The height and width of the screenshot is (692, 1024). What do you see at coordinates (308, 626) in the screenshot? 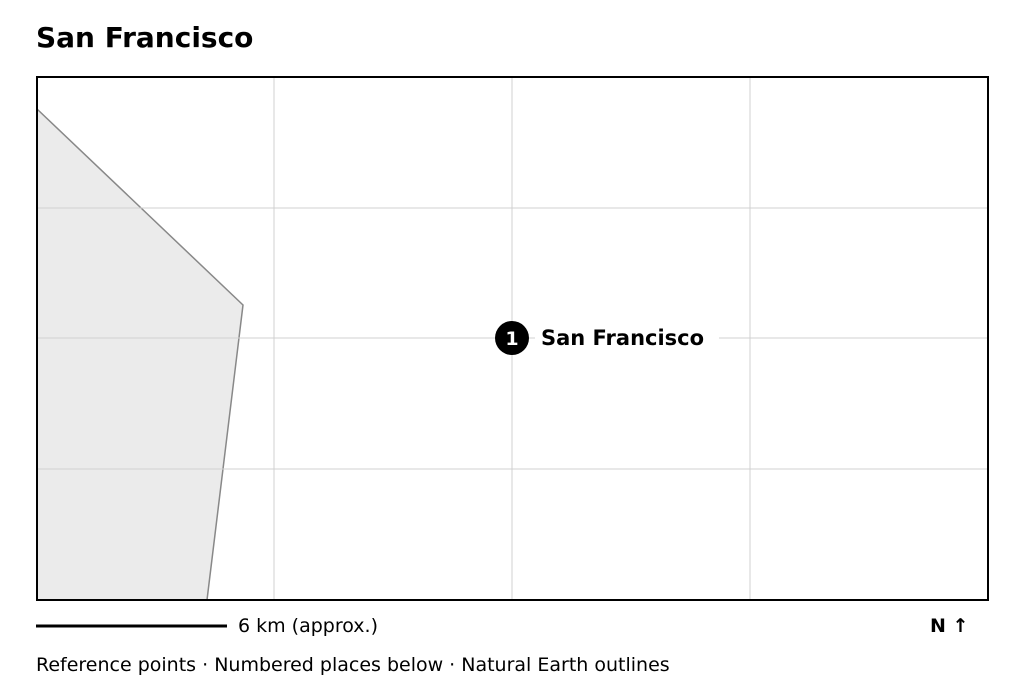
I see `scale-label: 6 km (approx.)` at bounding box center [308, 626].